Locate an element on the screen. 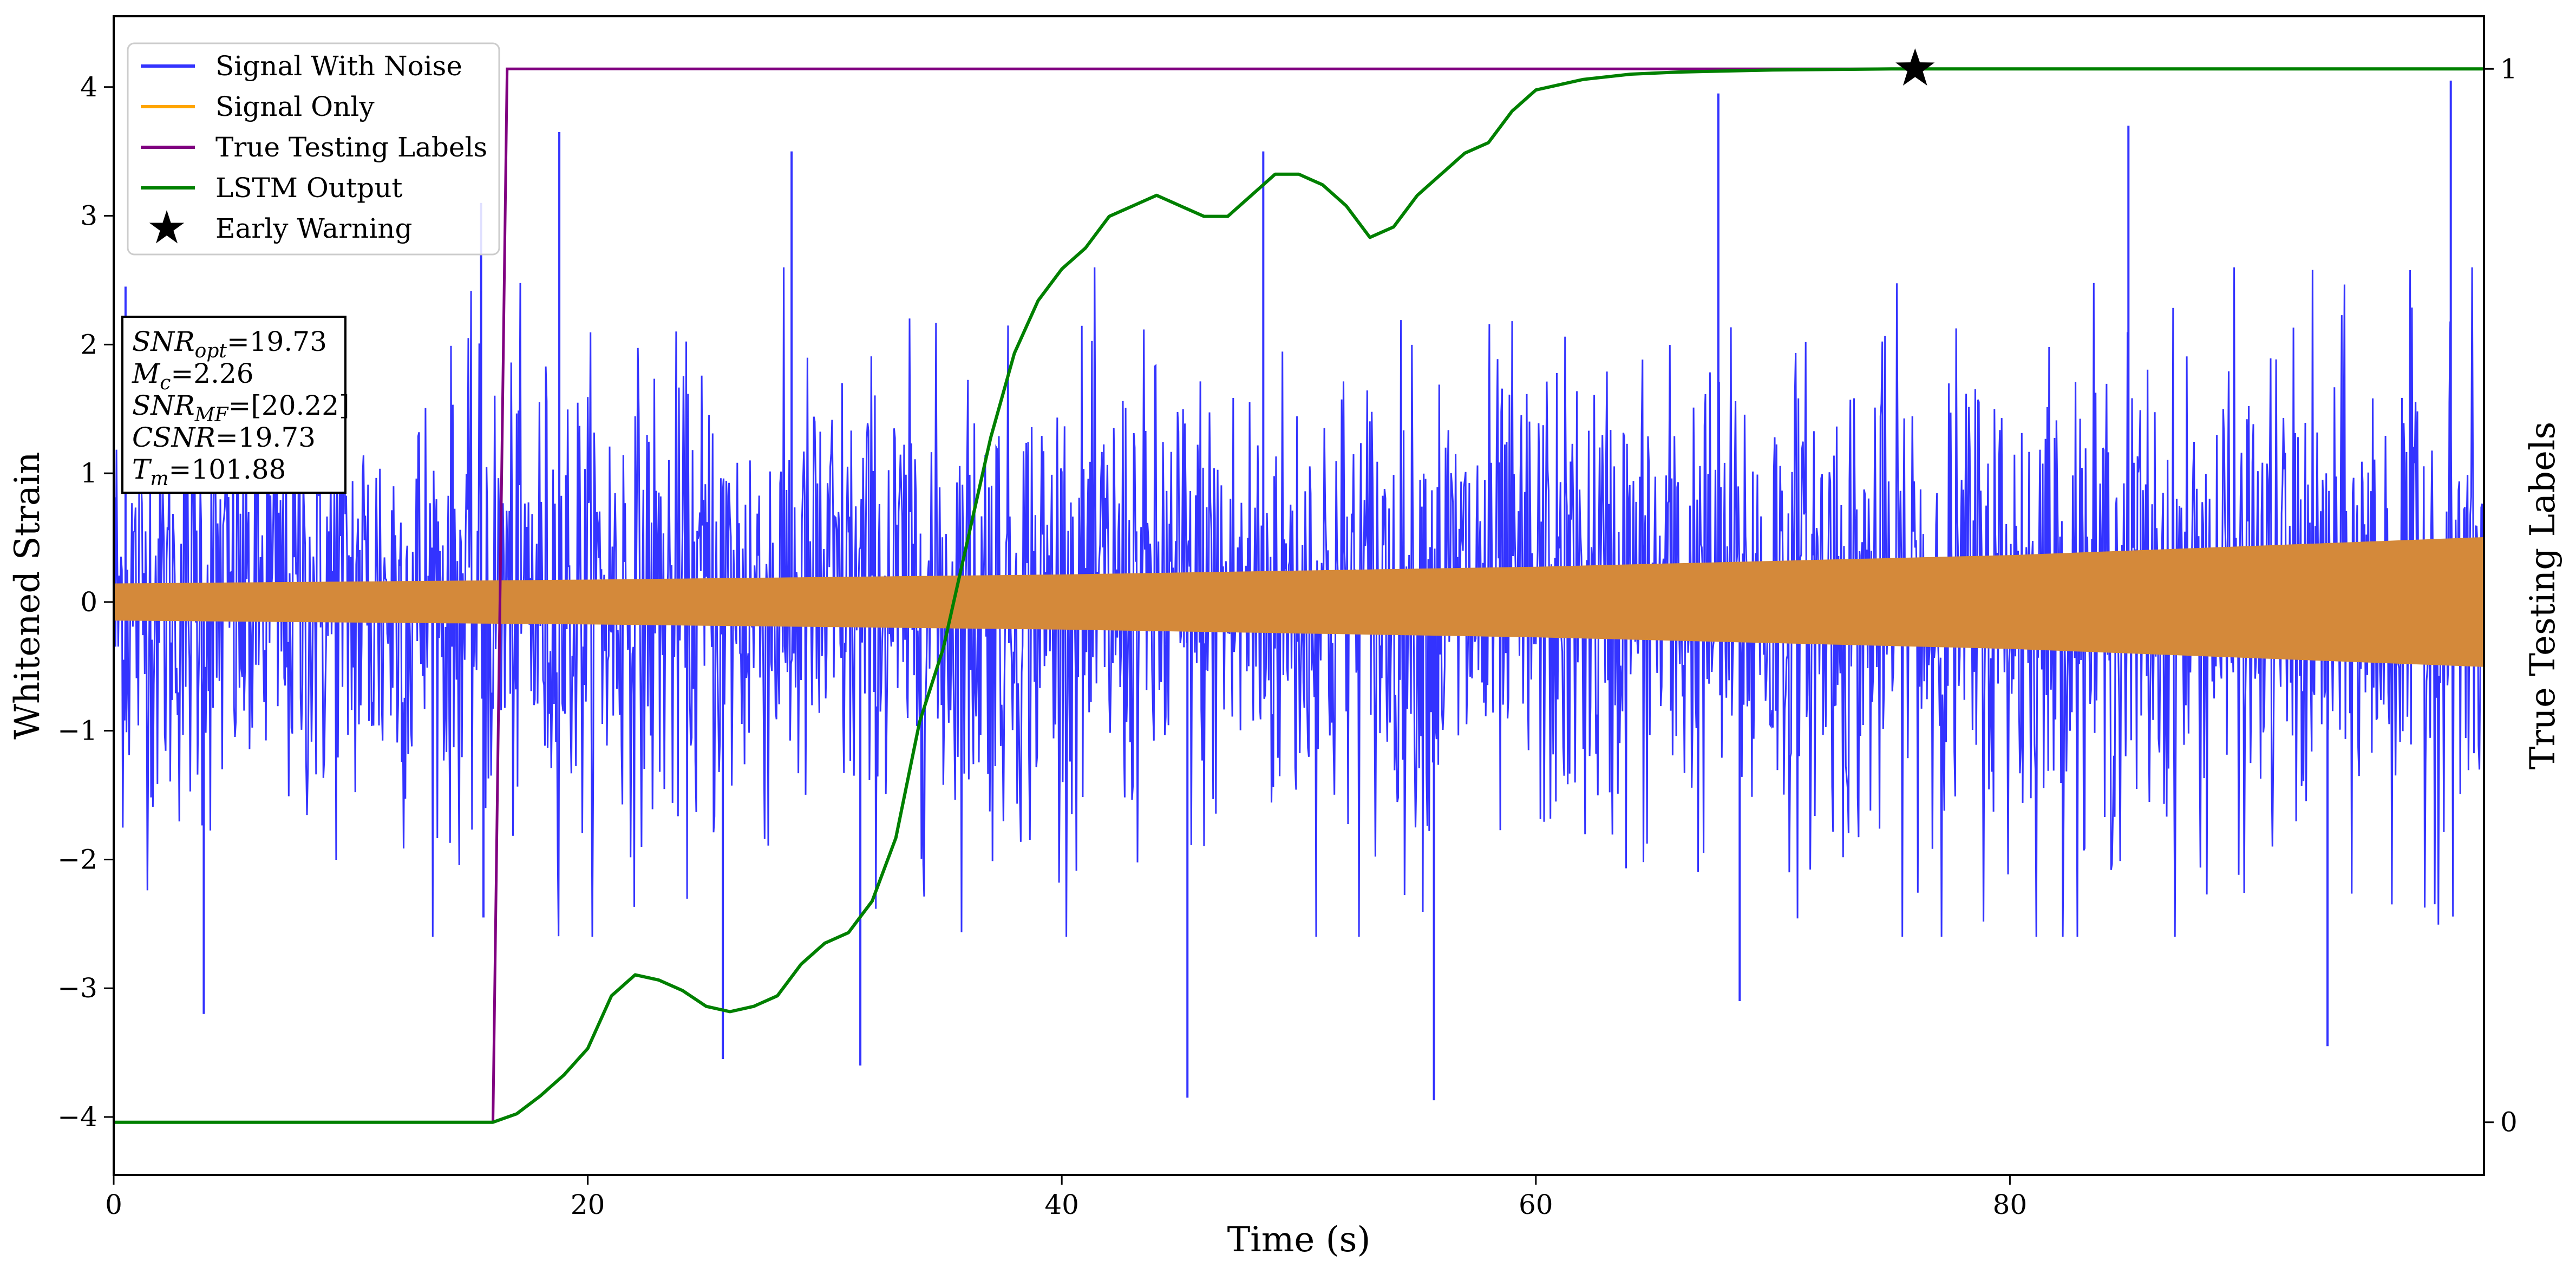  legend-star-marker is located at coordinates (167, 227).